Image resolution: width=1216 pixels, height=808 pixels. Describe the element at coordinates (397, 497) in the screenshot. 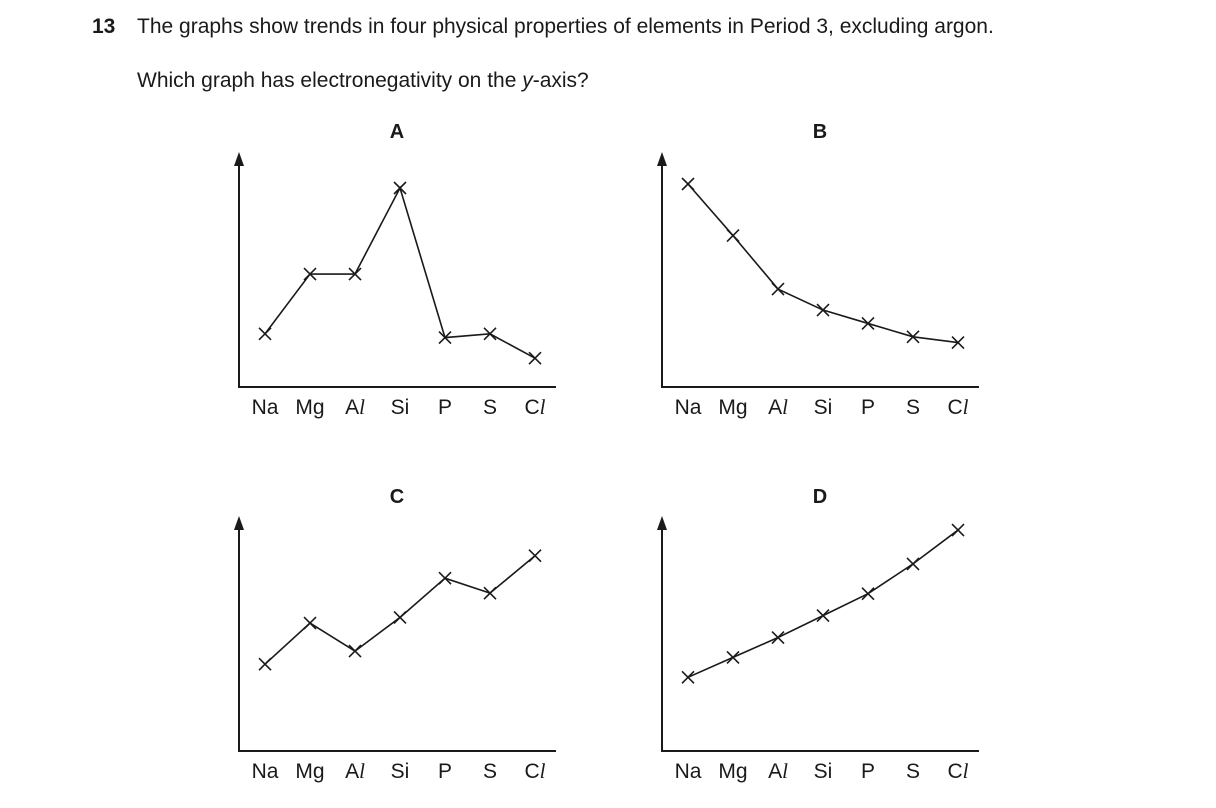

I see `graph-title: C` at that location.